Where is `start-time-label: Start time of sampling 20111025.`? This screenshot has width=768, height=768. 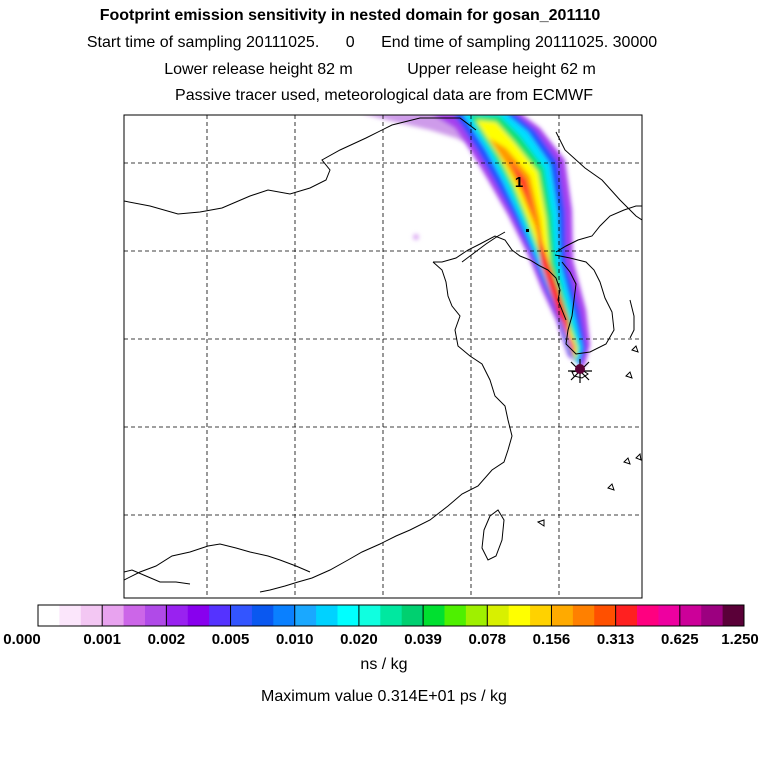
start-time-label: Start time of sampling 20111025. is located at coordinates (203, 42).